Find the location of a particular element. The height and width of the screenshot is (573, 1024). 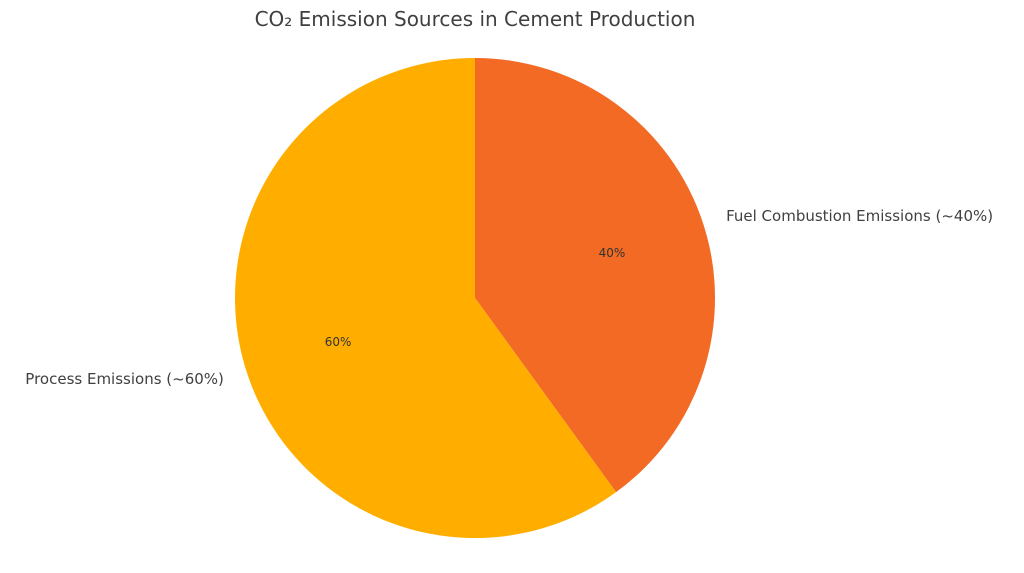

slice-percent-label-0: 40% is located at coordinates (612, 253).